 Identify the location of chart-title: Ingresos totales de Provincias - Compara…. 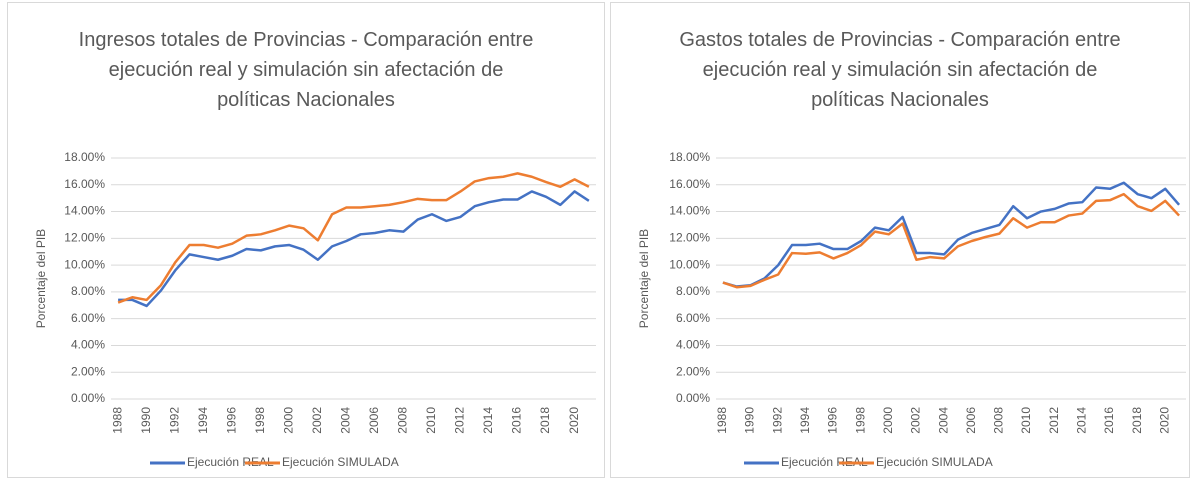
(306, 70).